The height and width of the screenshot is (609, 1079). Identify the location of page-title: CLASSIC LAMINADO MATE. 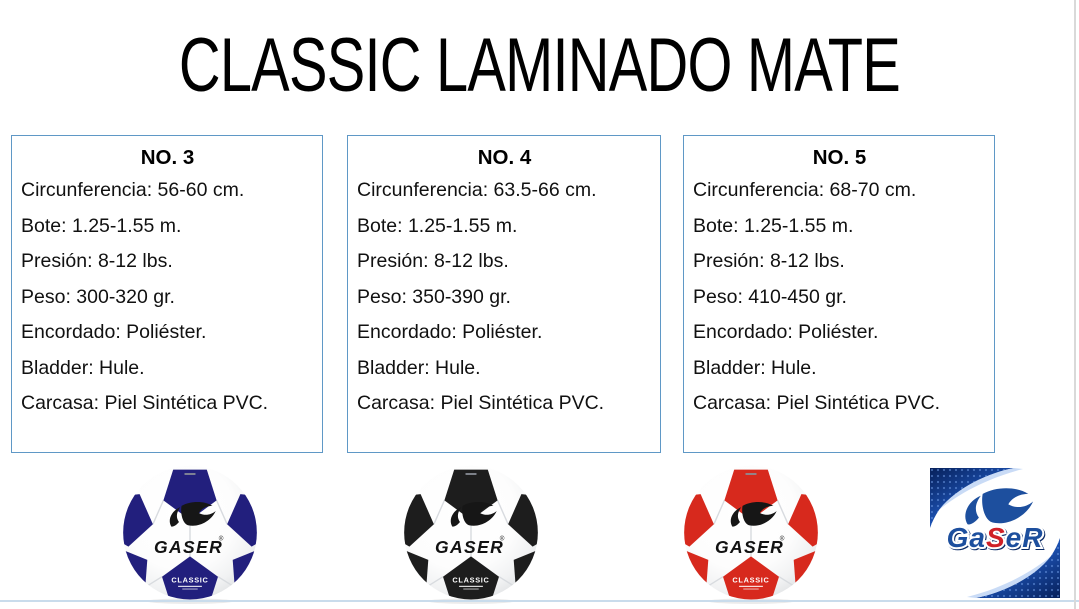
(539, 65).